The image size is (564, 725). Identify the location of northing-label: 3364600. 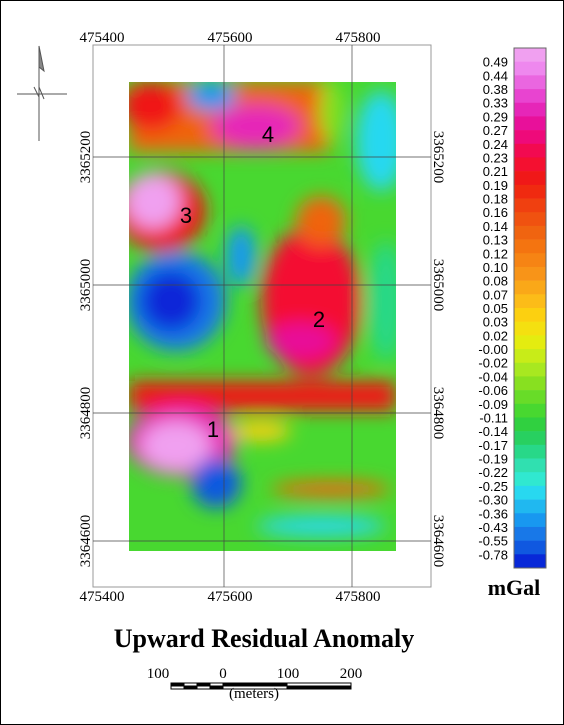
(86, 541).